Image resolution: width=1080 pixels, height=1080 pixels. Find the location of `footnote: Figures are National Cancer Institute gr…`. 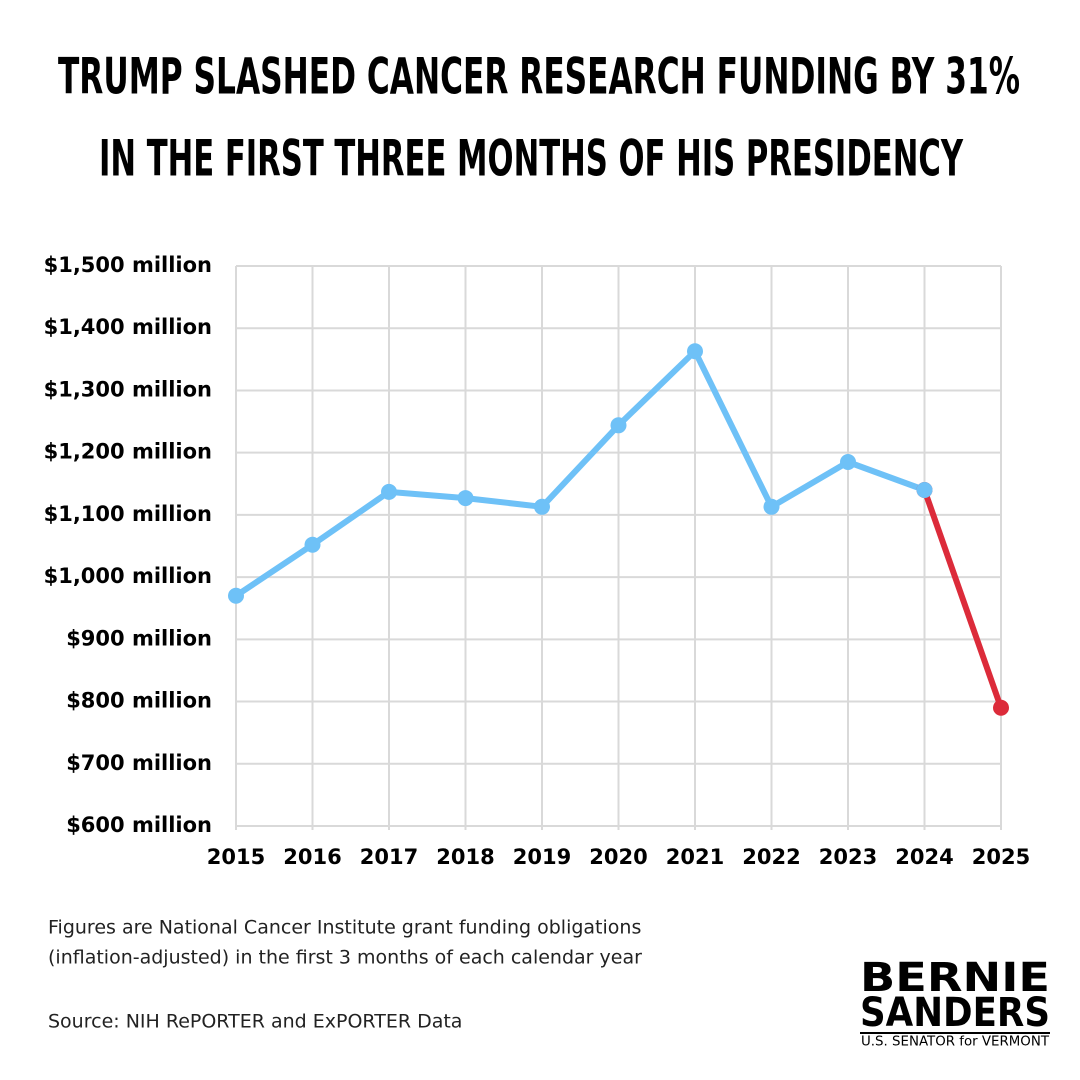

footnote: Figures are National Cancer Institute gr… is located at coordinates (344, 928).